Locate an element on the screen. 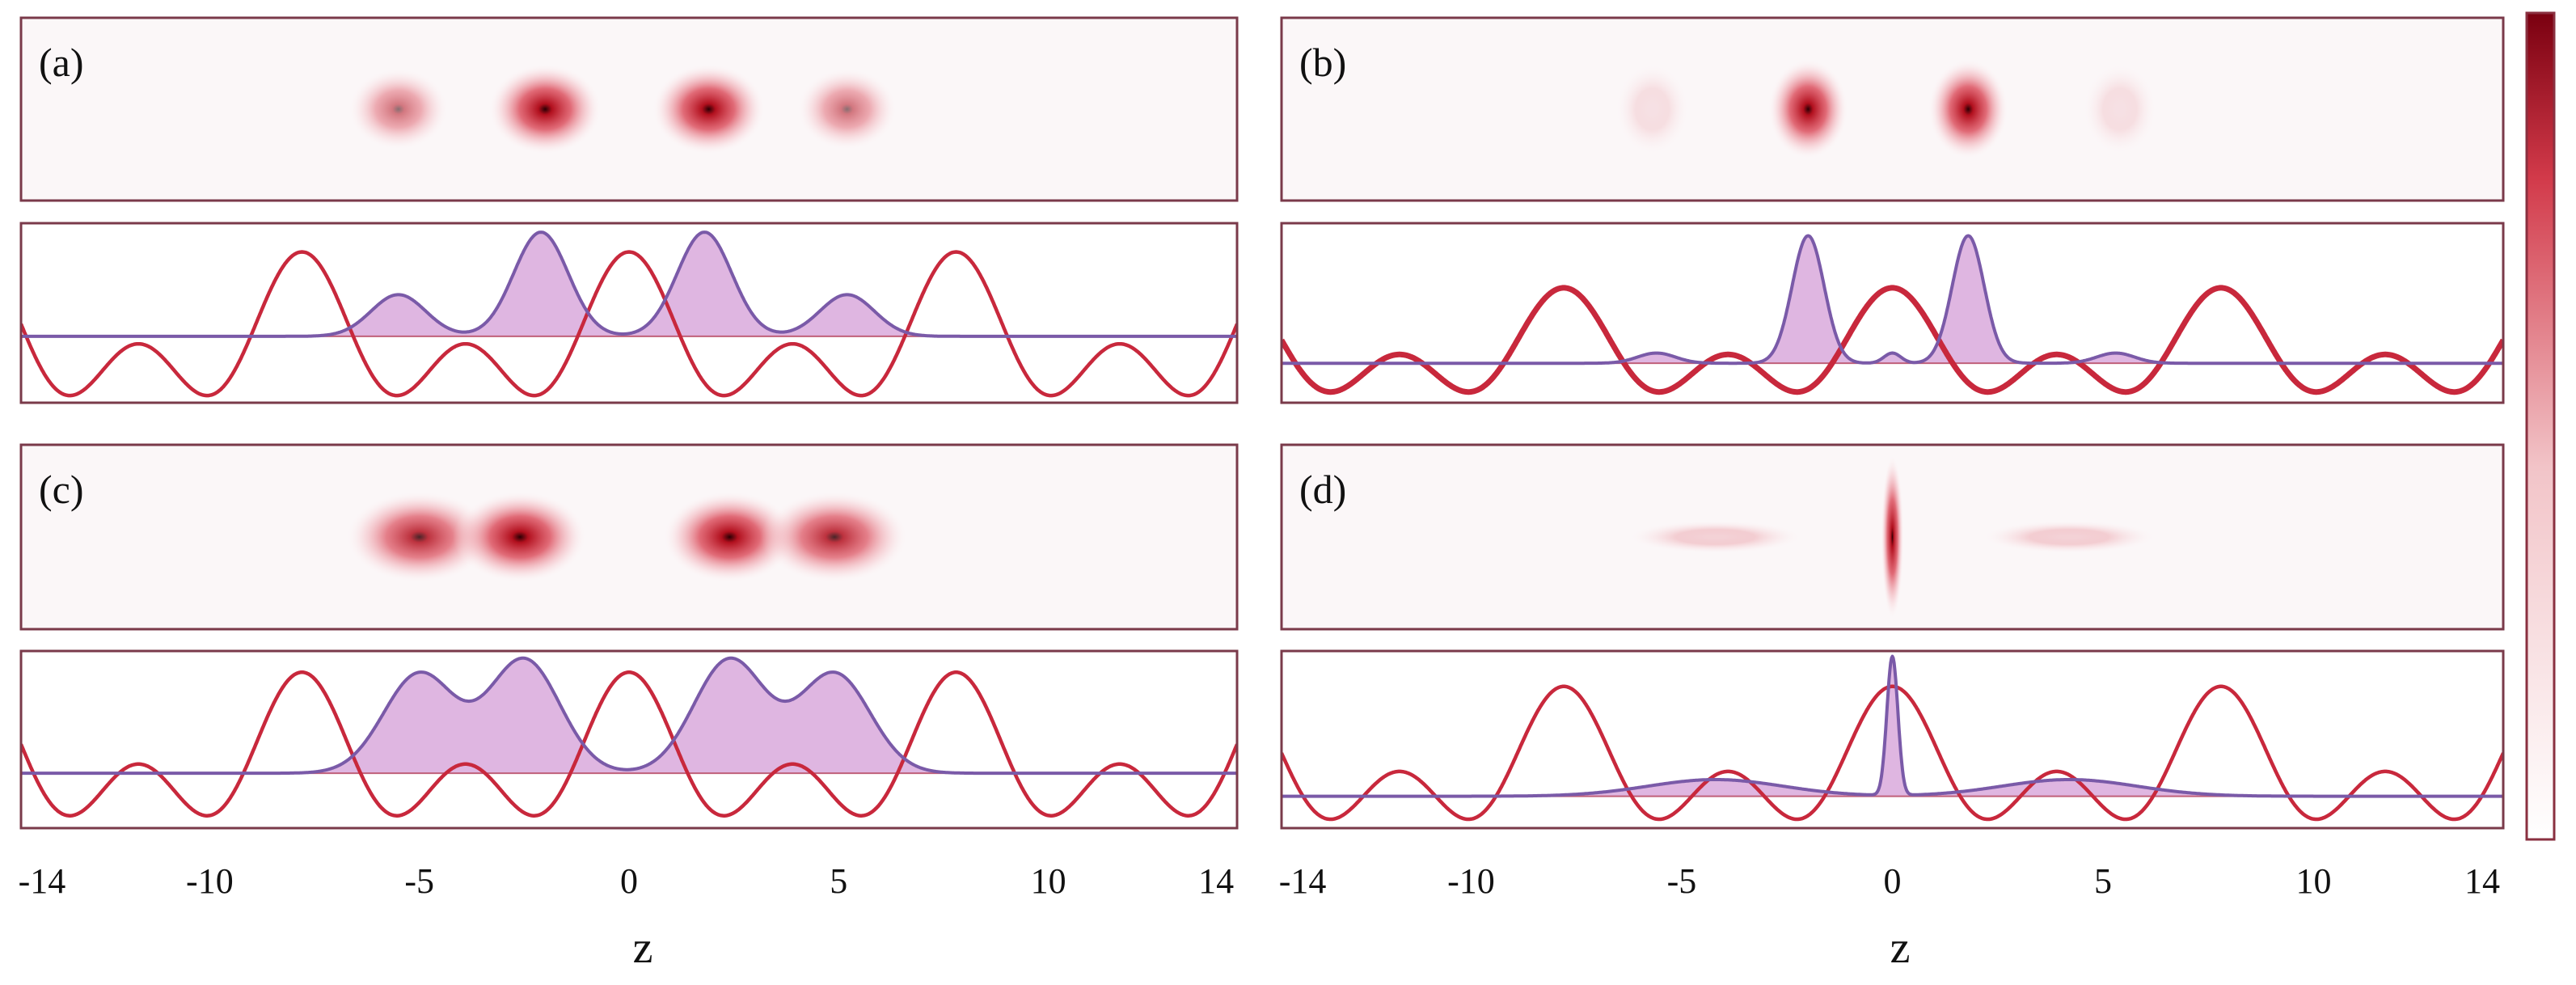 The height and width of the screenshot is (985, 2576). wavefunction-fill is located at coordinates (1892, 726).